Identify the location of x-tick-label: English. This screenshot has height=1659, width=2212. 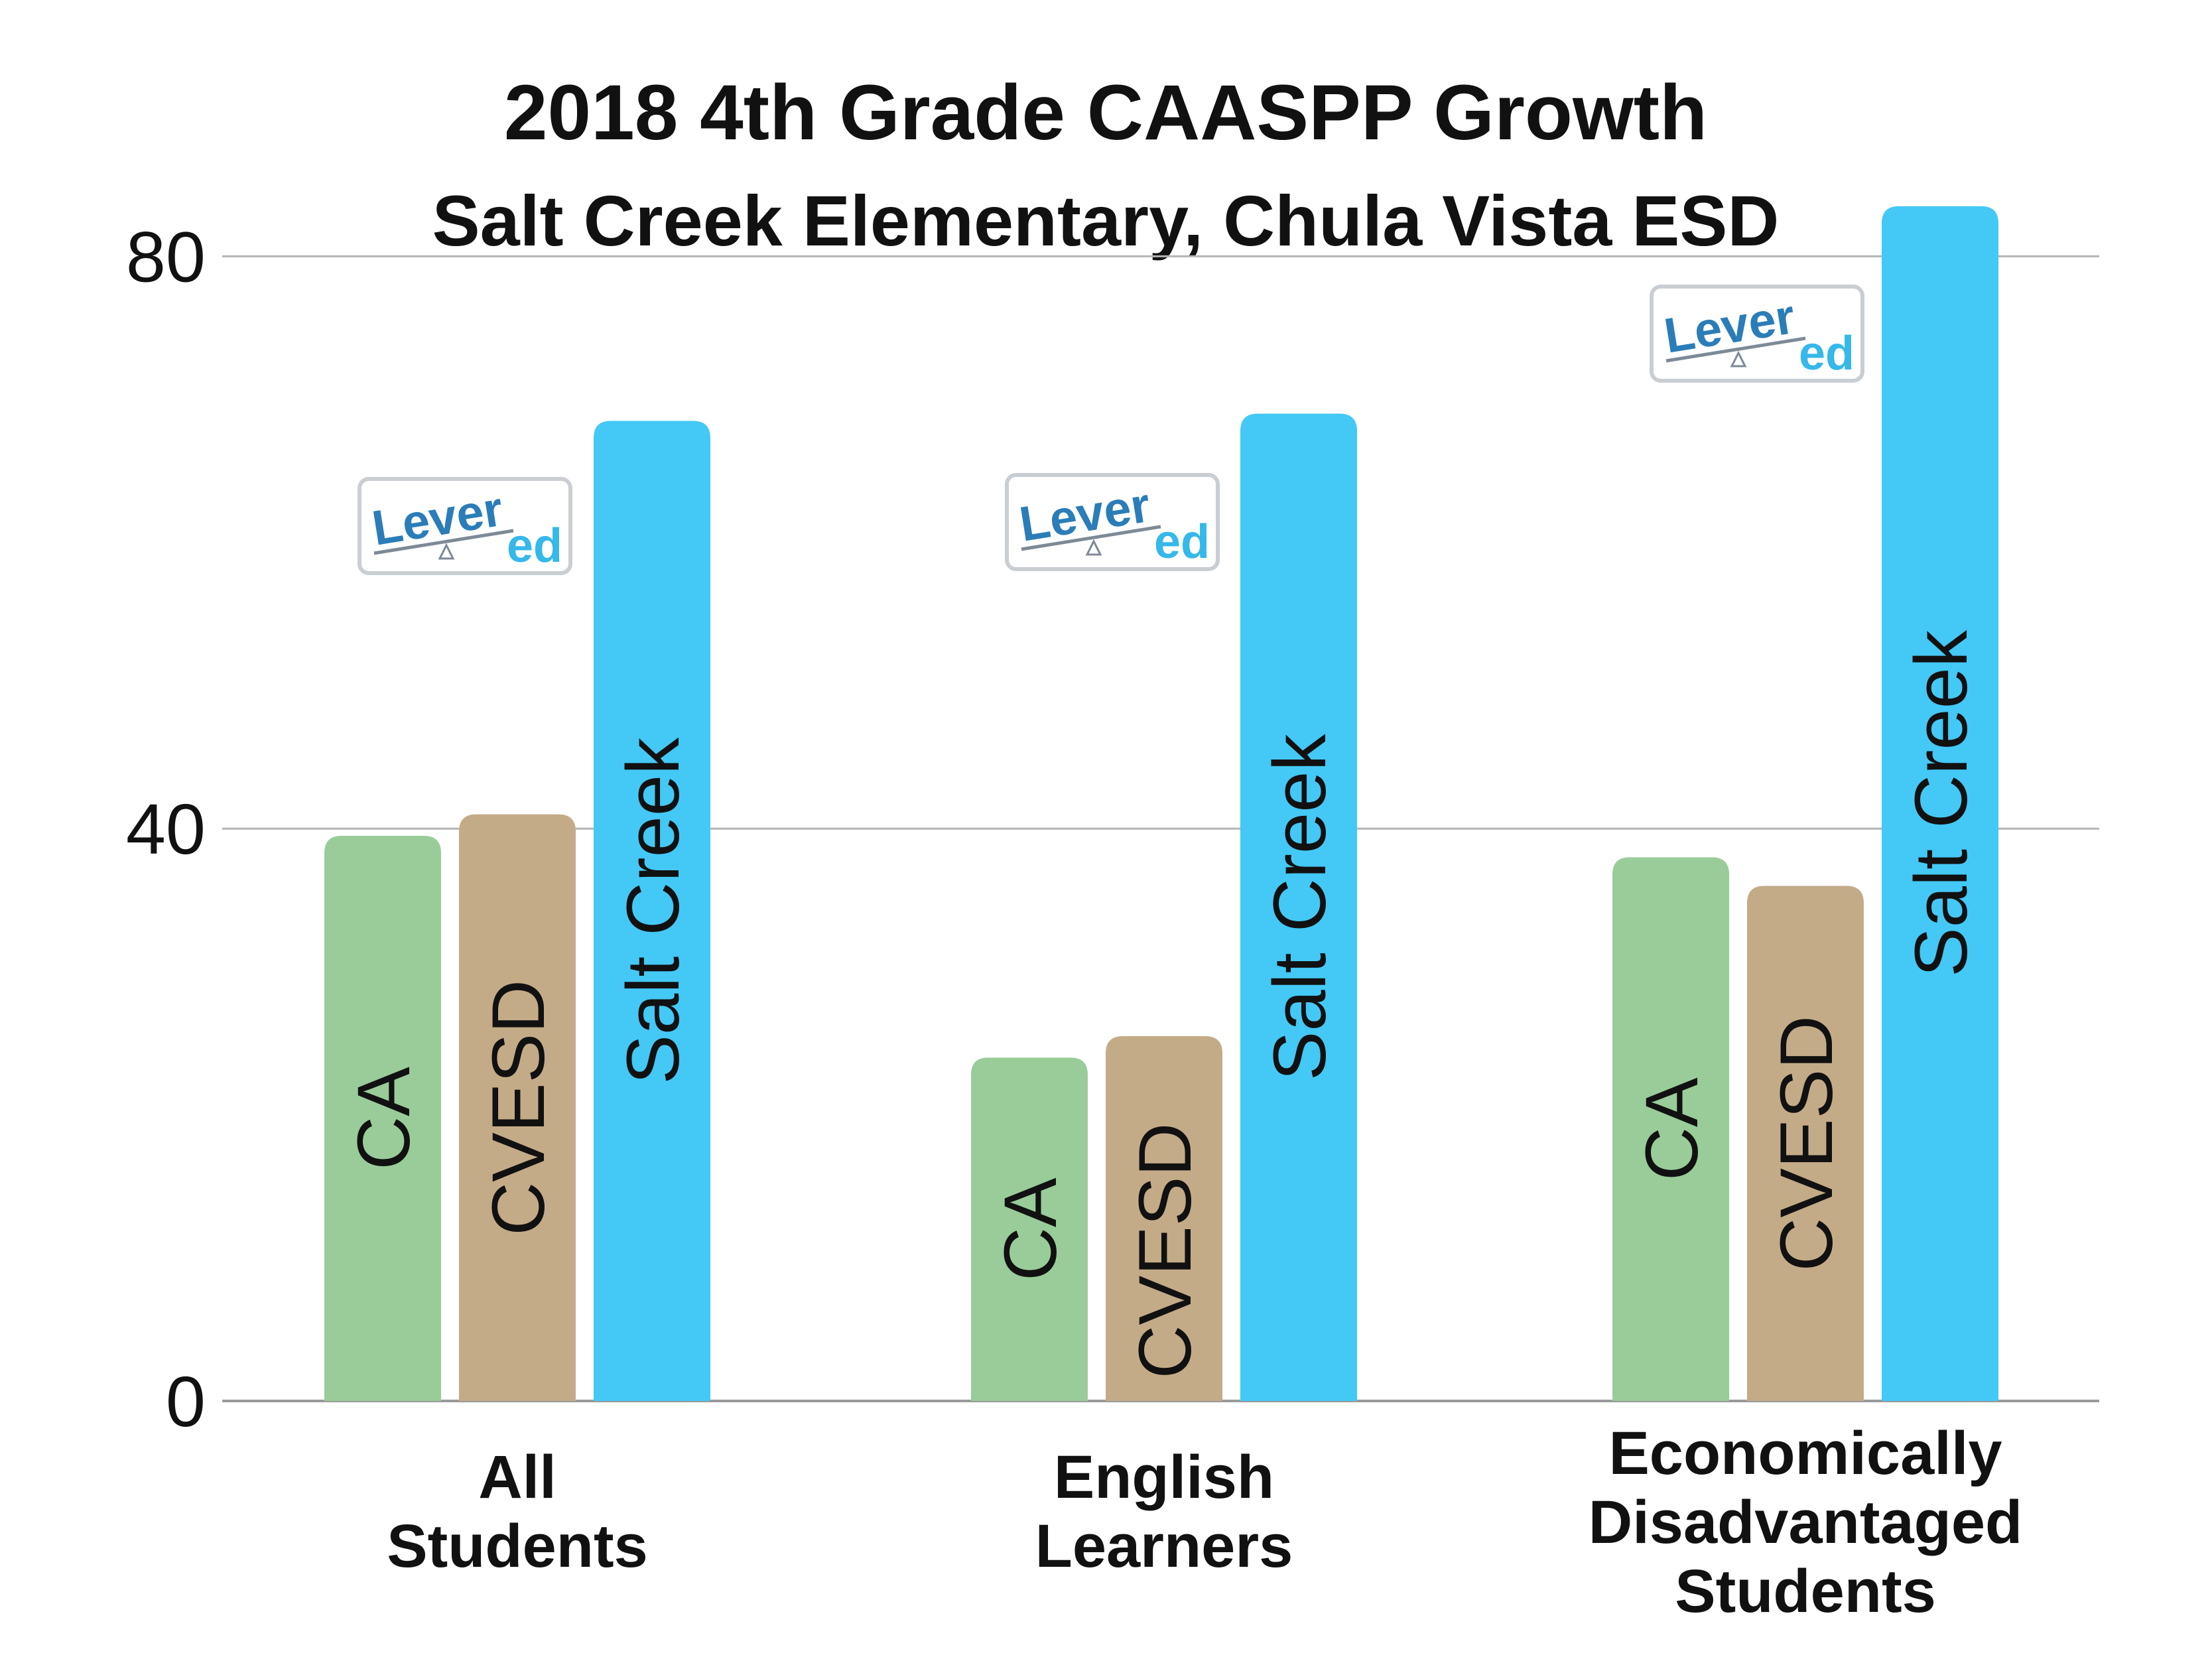
(1164, 1477).